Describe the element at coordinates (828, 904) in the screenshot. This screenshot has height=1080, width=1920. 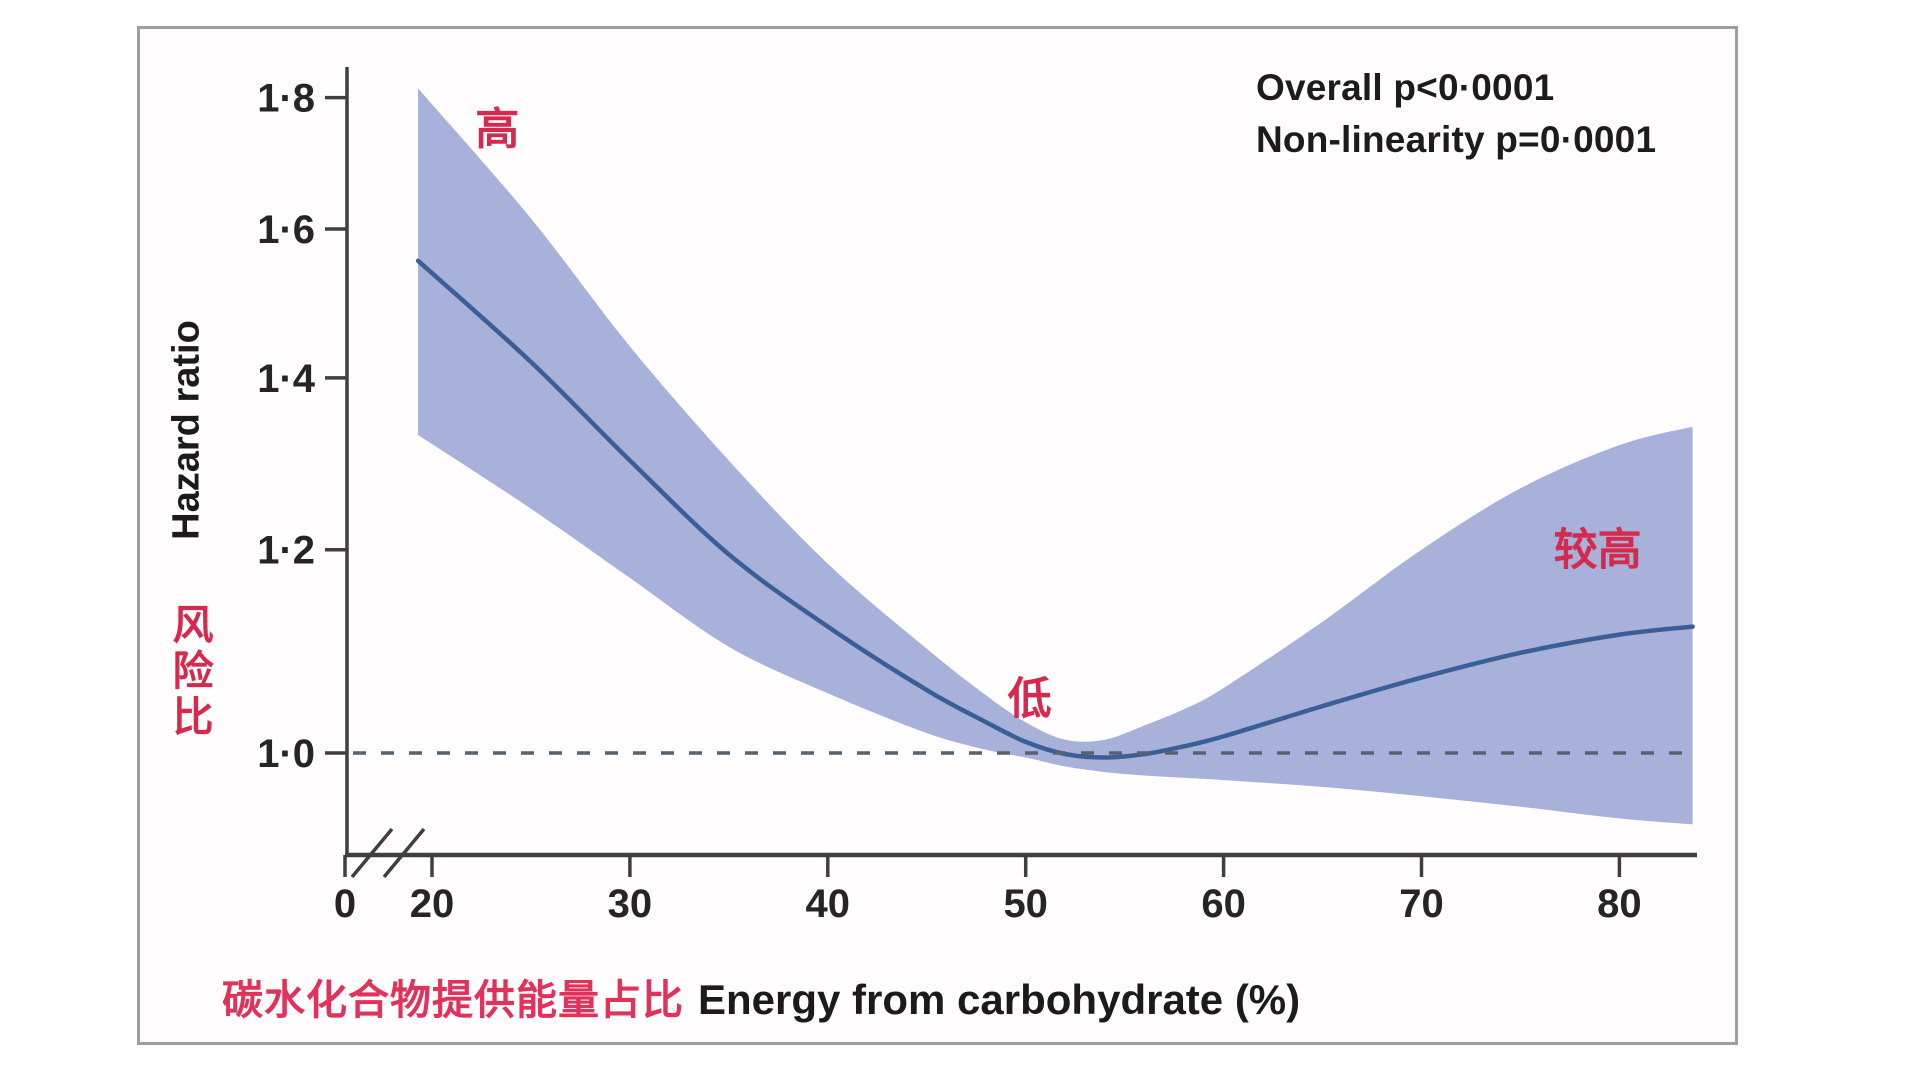
I see `x-tick-label: 40` at that location.